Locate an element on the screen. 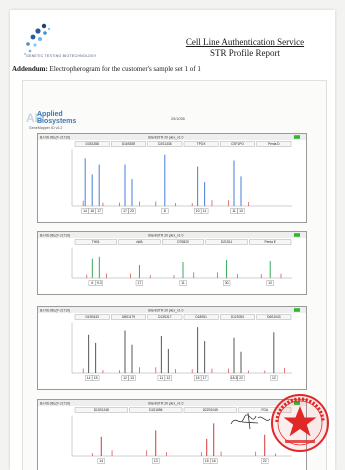  brand-line2: Biosystems is located at coordinates (57, 121).